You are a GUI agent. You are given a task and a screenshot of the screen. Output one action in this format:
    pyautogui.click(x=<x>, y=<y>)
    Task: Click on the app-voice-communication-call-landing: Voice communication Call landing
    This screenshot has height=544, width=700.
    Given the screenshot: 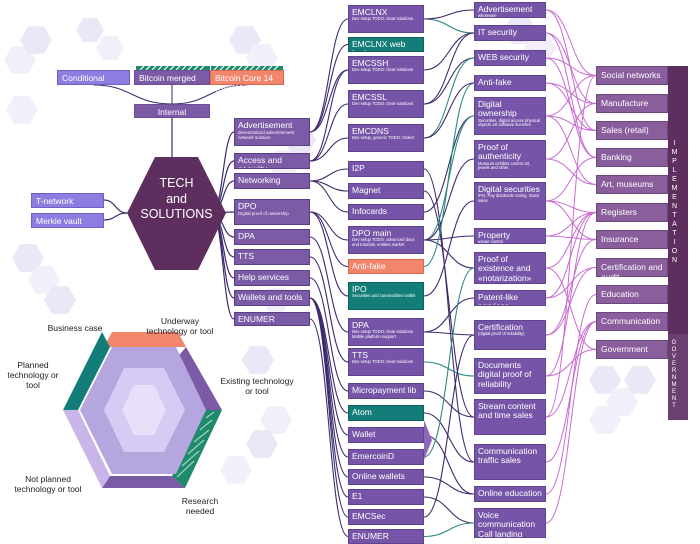 What is the action you would take?
    pyautogui.click(x=510, y=523)
    